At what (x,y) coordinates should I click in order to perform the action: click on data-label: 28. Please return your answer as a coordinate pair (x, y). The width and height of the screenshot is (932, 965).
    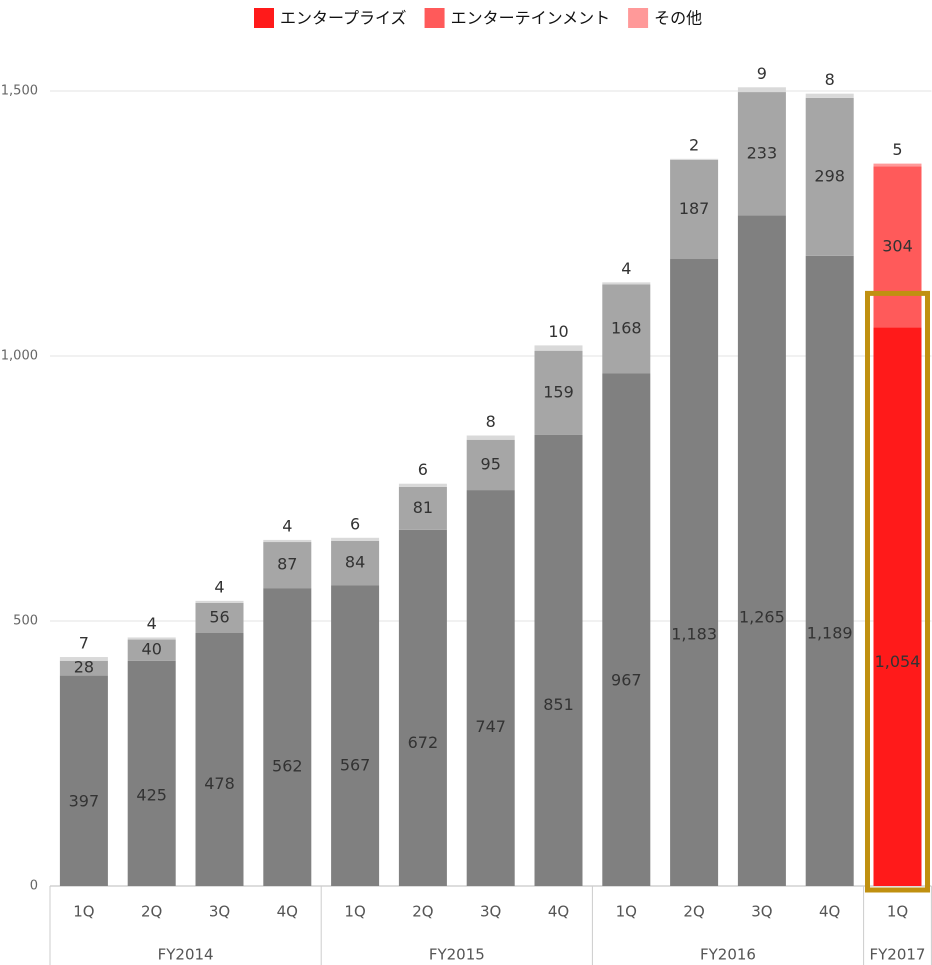
    Looking at the image, I should click on (84, 667).